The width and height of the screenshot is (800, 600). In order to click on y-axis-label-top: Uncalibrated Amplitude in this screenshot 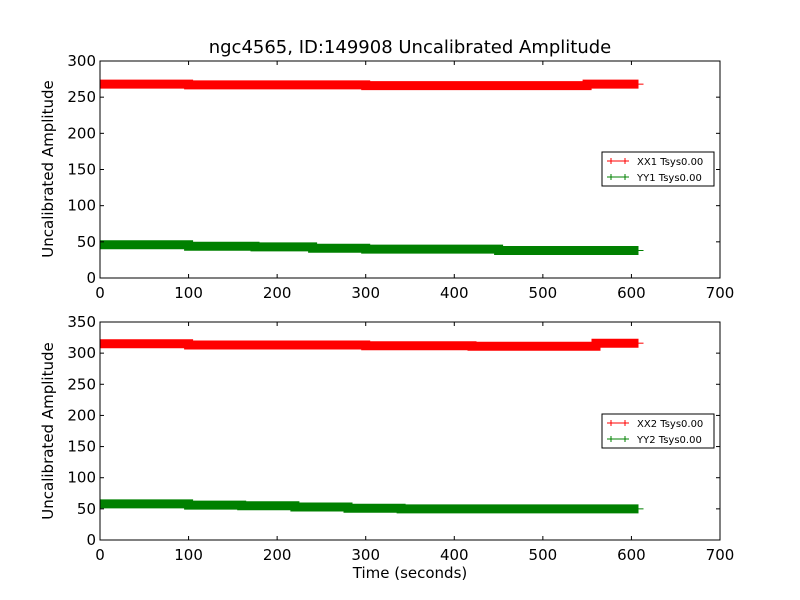, I will do `click(48, 168)`.